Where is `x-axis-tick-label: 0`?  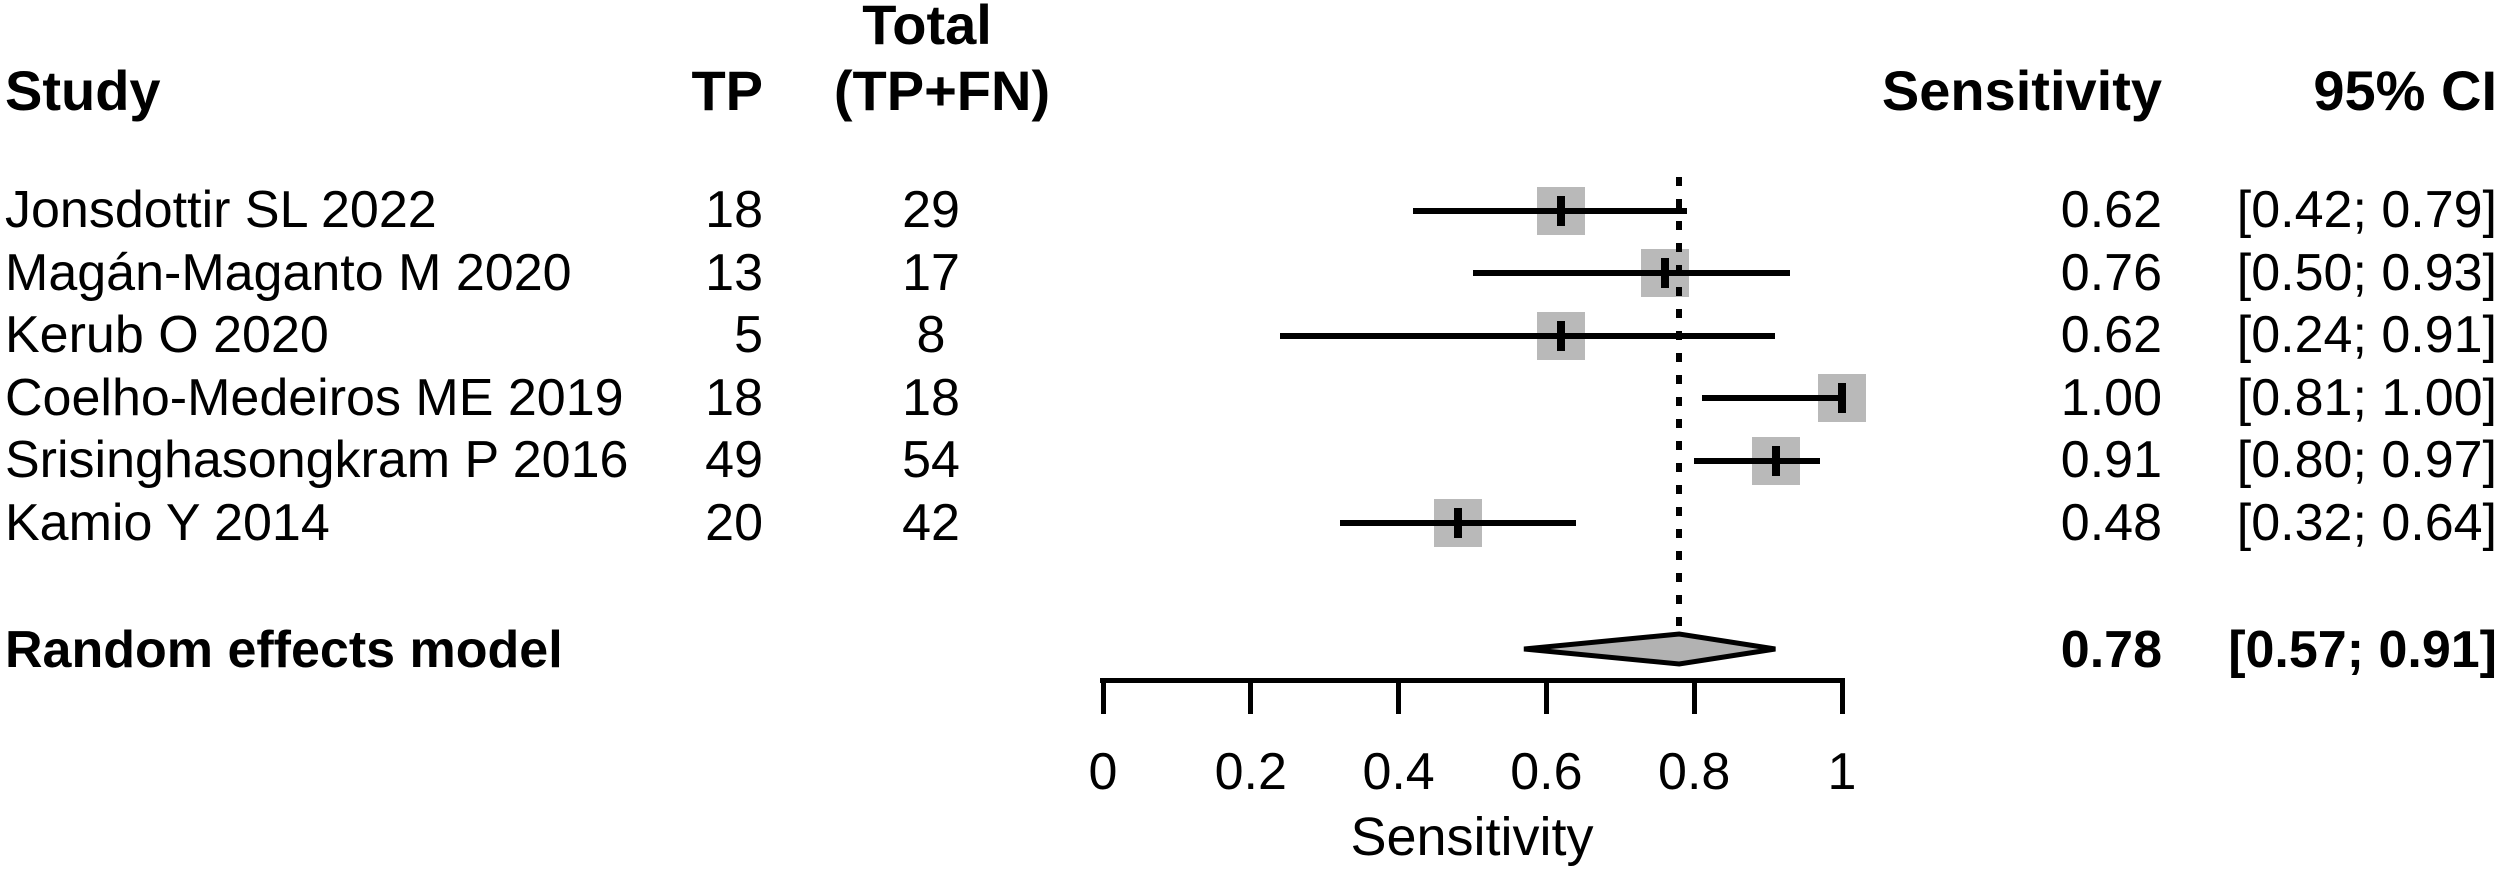 x-axis-tick-label: 0 is located at coordinates (1103, 772).